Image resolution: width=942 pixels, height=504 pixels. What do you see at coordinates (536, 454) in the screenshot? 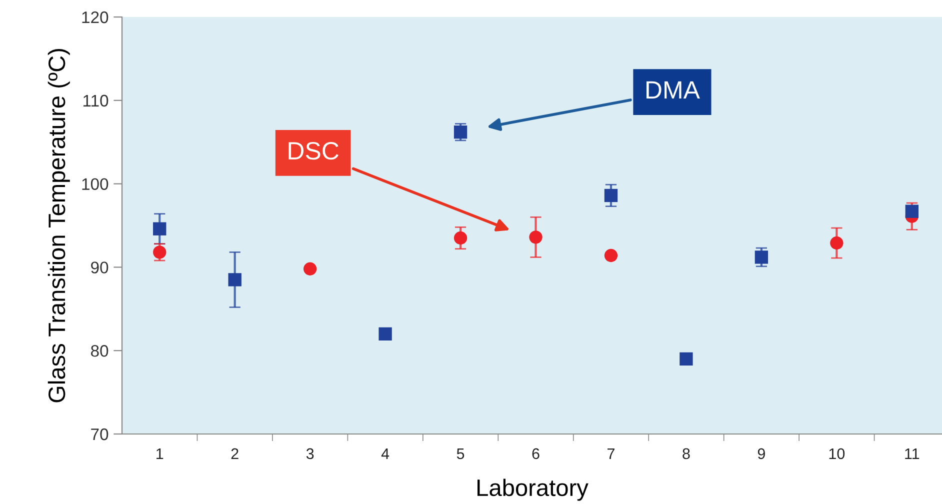
I see `x-tick-label: 6` at bounding box center [536, 454].